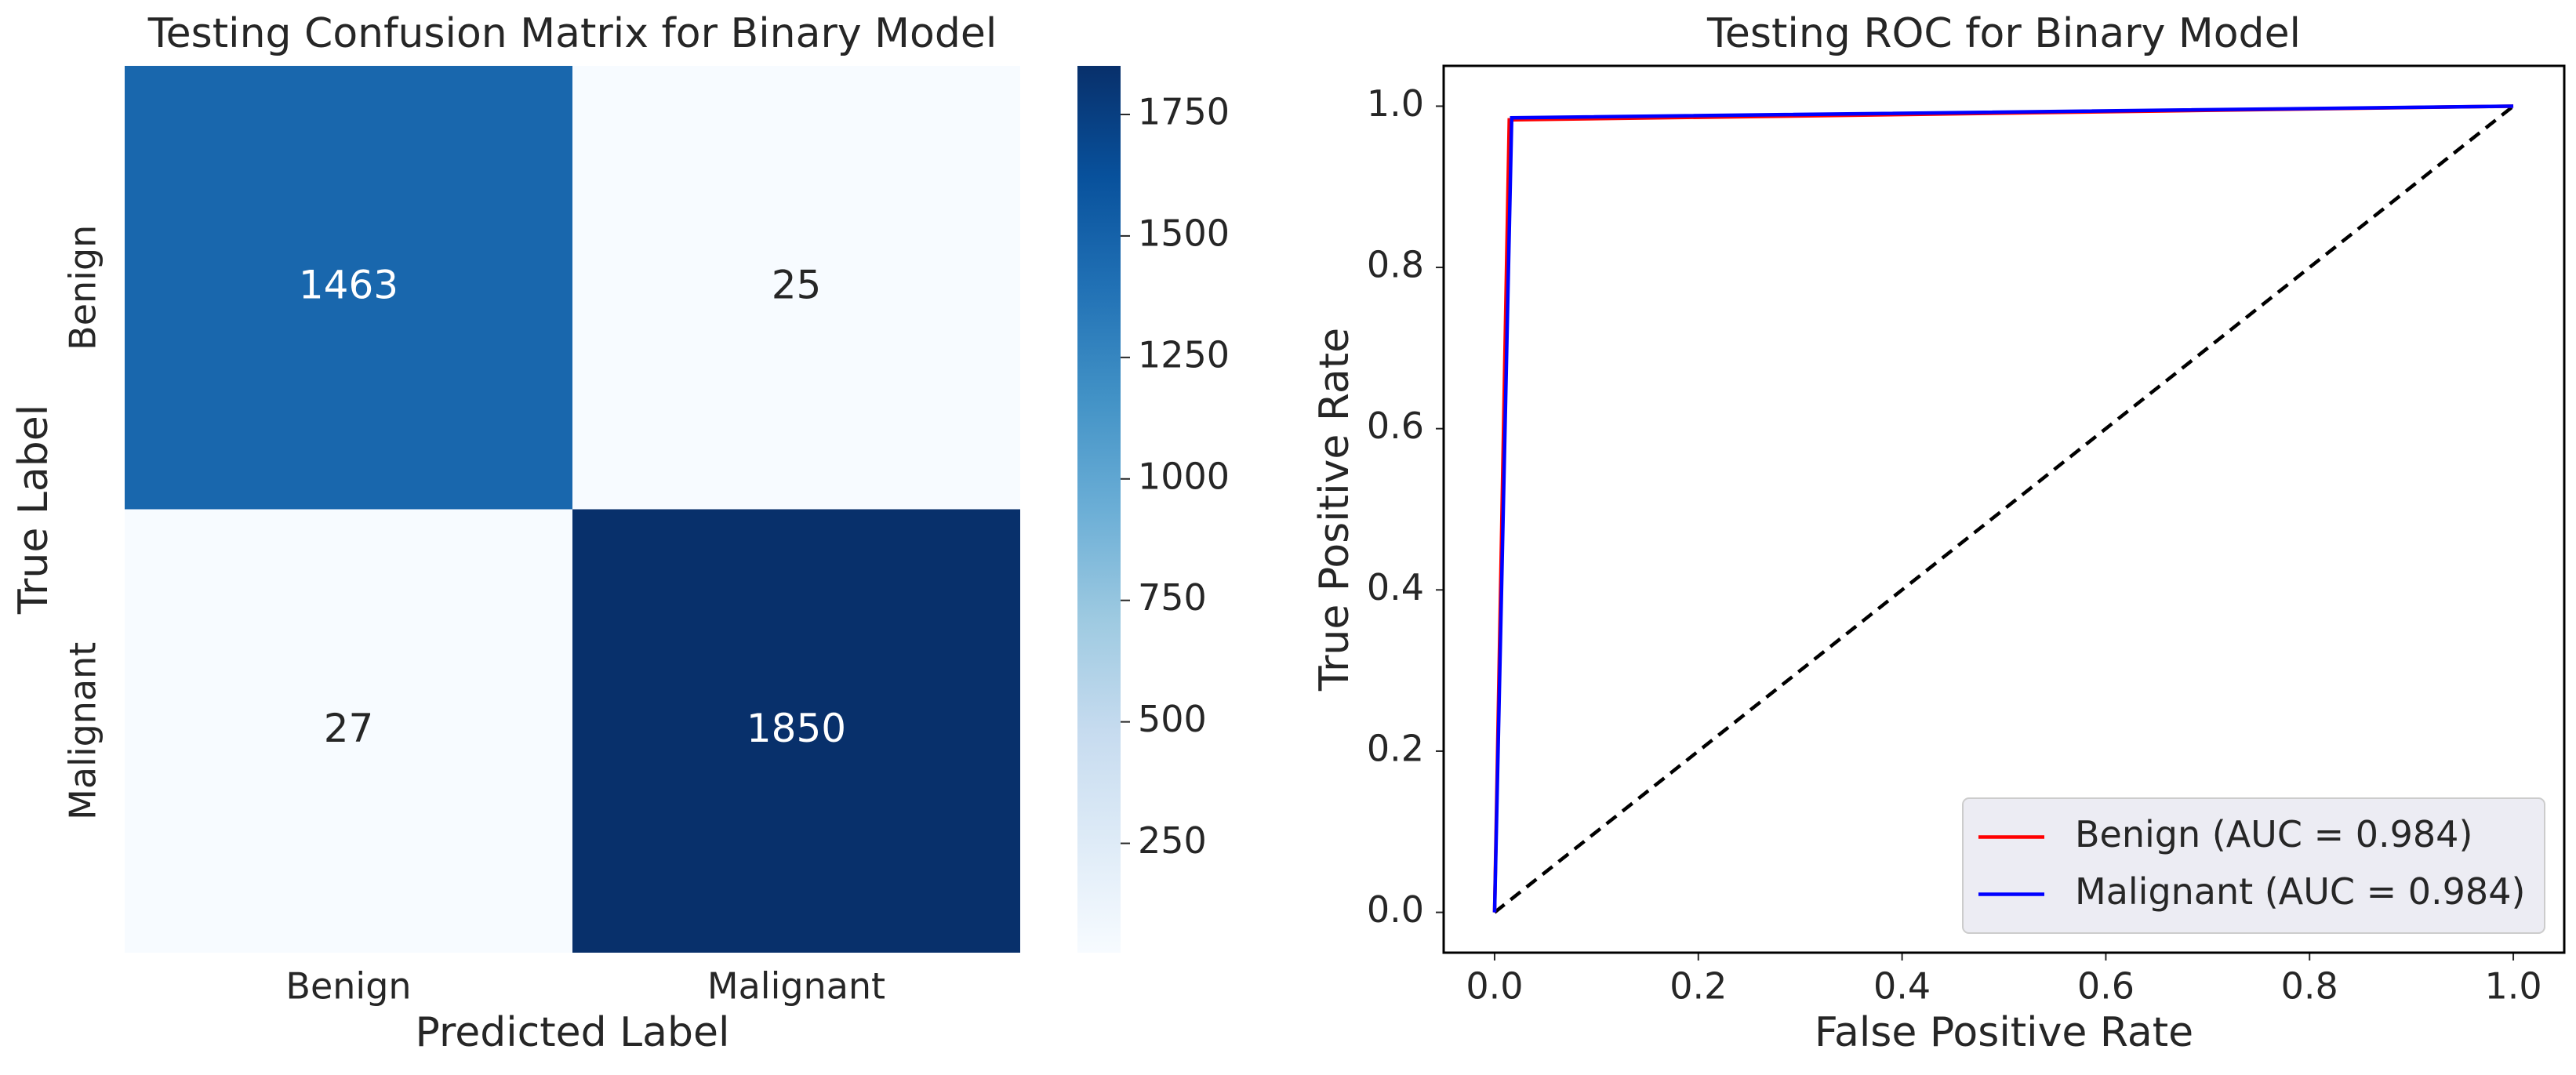 The height and width of the screenshot is (1075, 2576). Describe the element at coordinates (349, 728) in the screenshot. I see `cell-annotation: 27` at that location.